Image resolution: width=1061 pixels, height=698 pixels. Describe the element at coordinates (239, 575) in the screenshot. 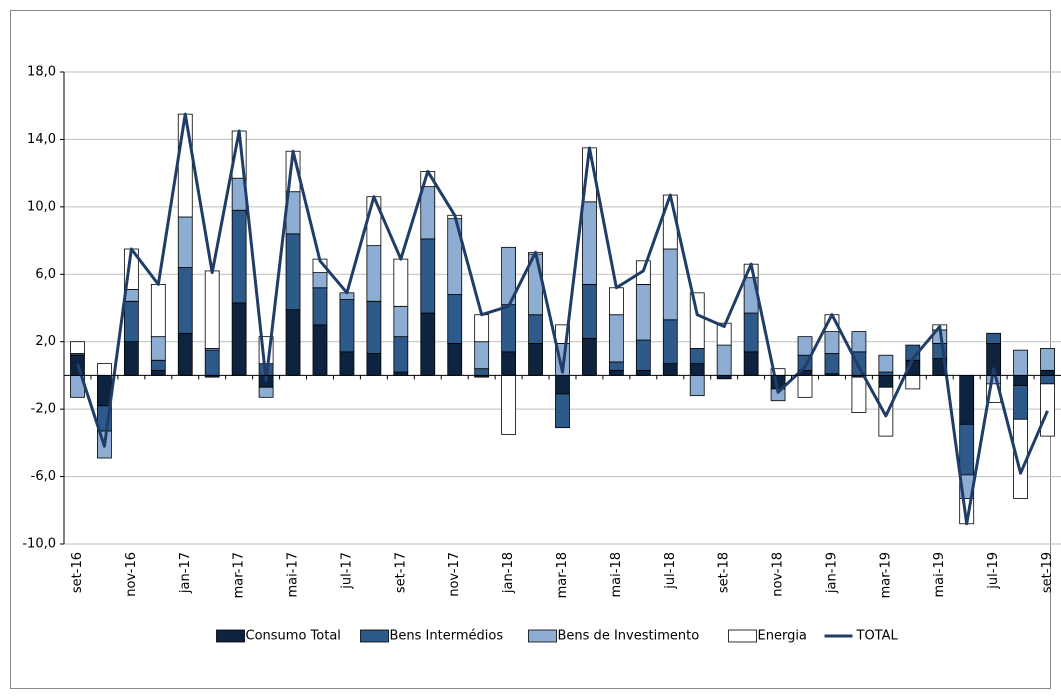

I see `x-tick-label: mar-17` at that location.